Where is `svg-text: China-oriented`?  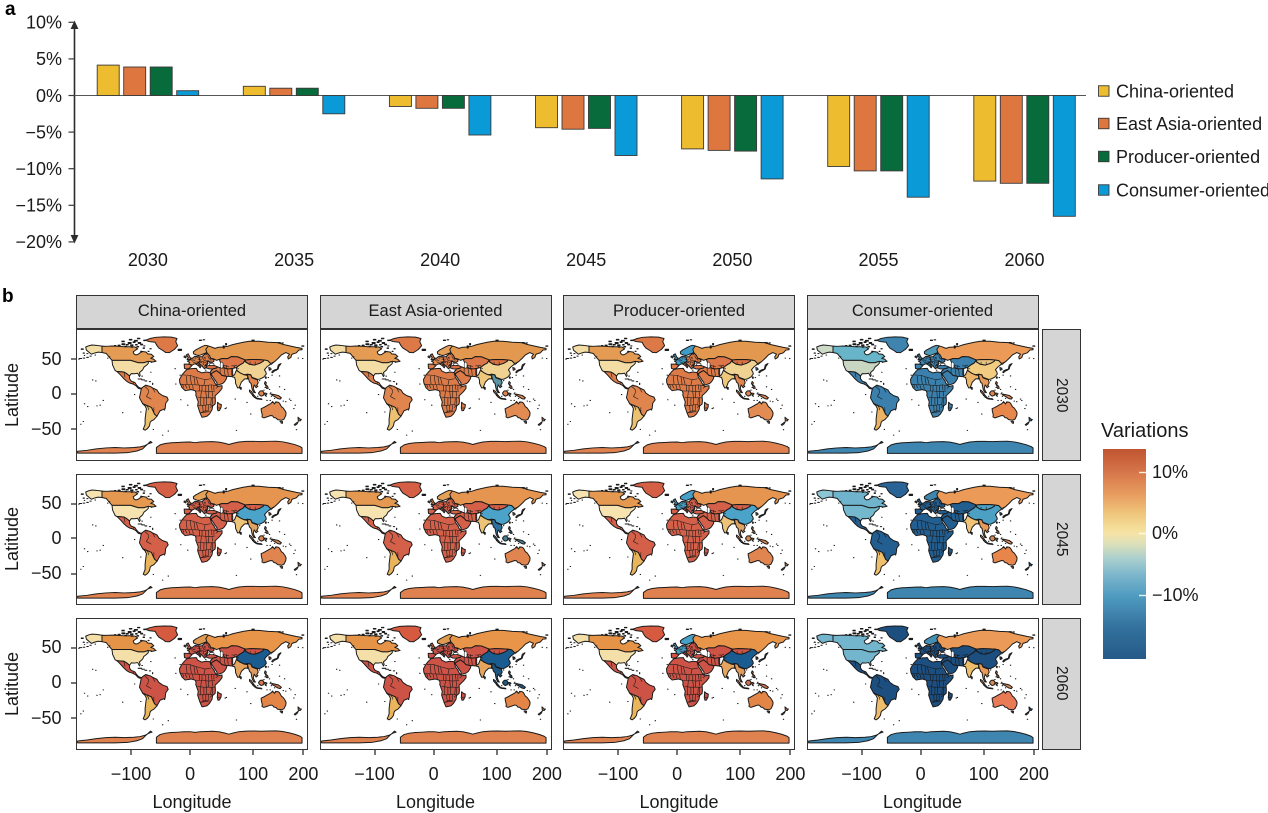 svg-text: China-oriented is located at coordinates (1175, 91).